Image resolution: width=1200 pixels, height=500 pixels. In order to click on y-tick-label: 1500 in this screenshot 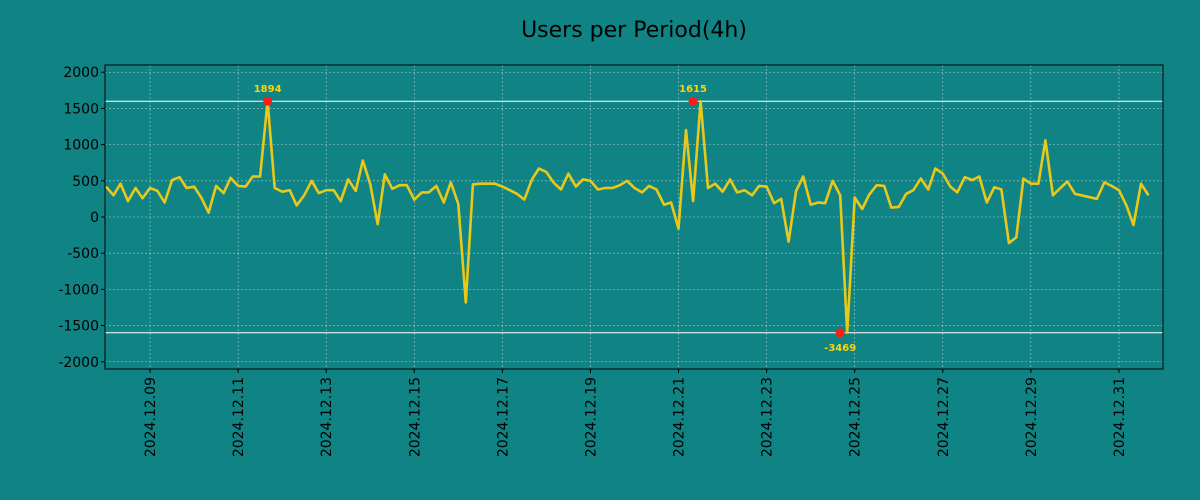, I will do `click(81, 109)`.